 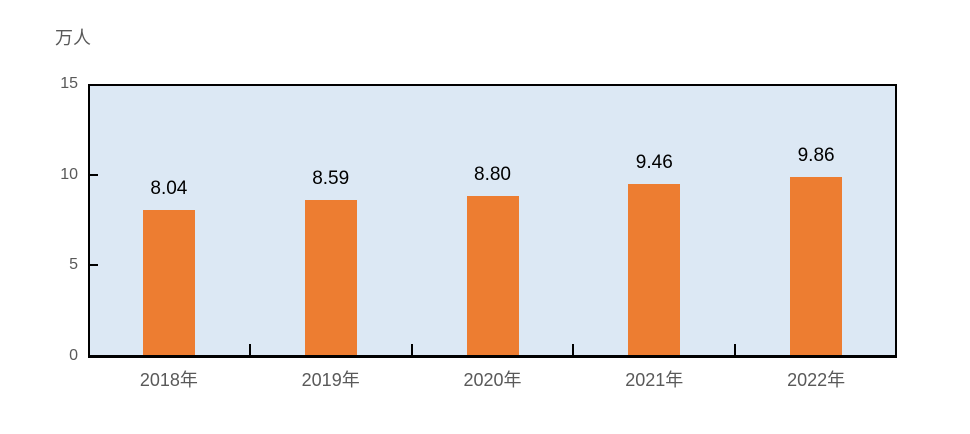 What do you see at coordinates (69, 83) in the screenshot?
I see `y-tick-label: 15` at bounding box center [69, 83].